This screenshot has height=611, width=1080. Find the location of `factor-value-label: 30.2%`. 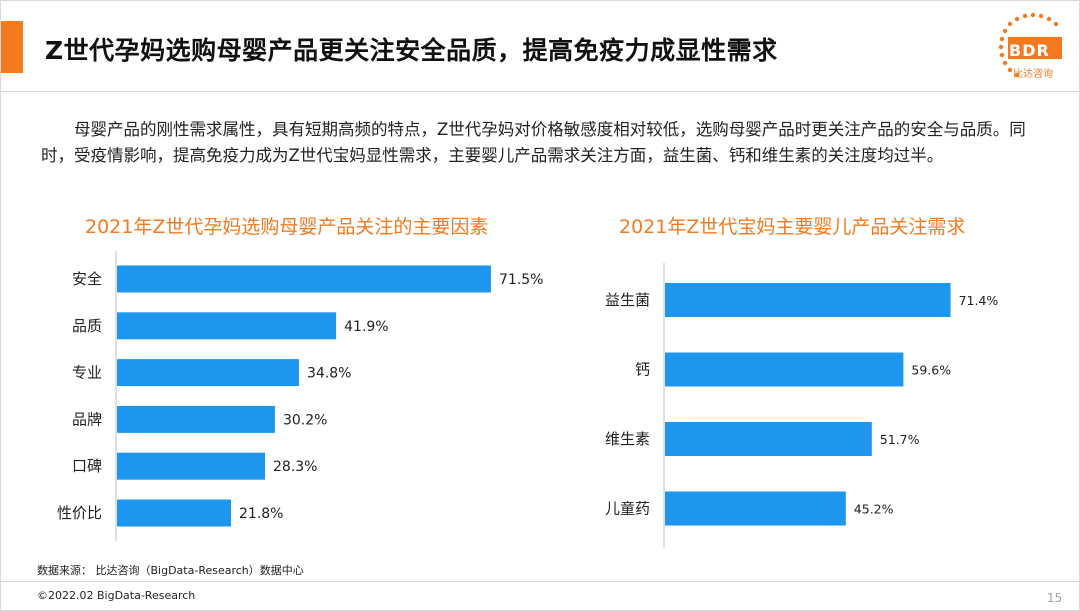

factor-value-label: 30.2% is located at coordinates (305, 420).